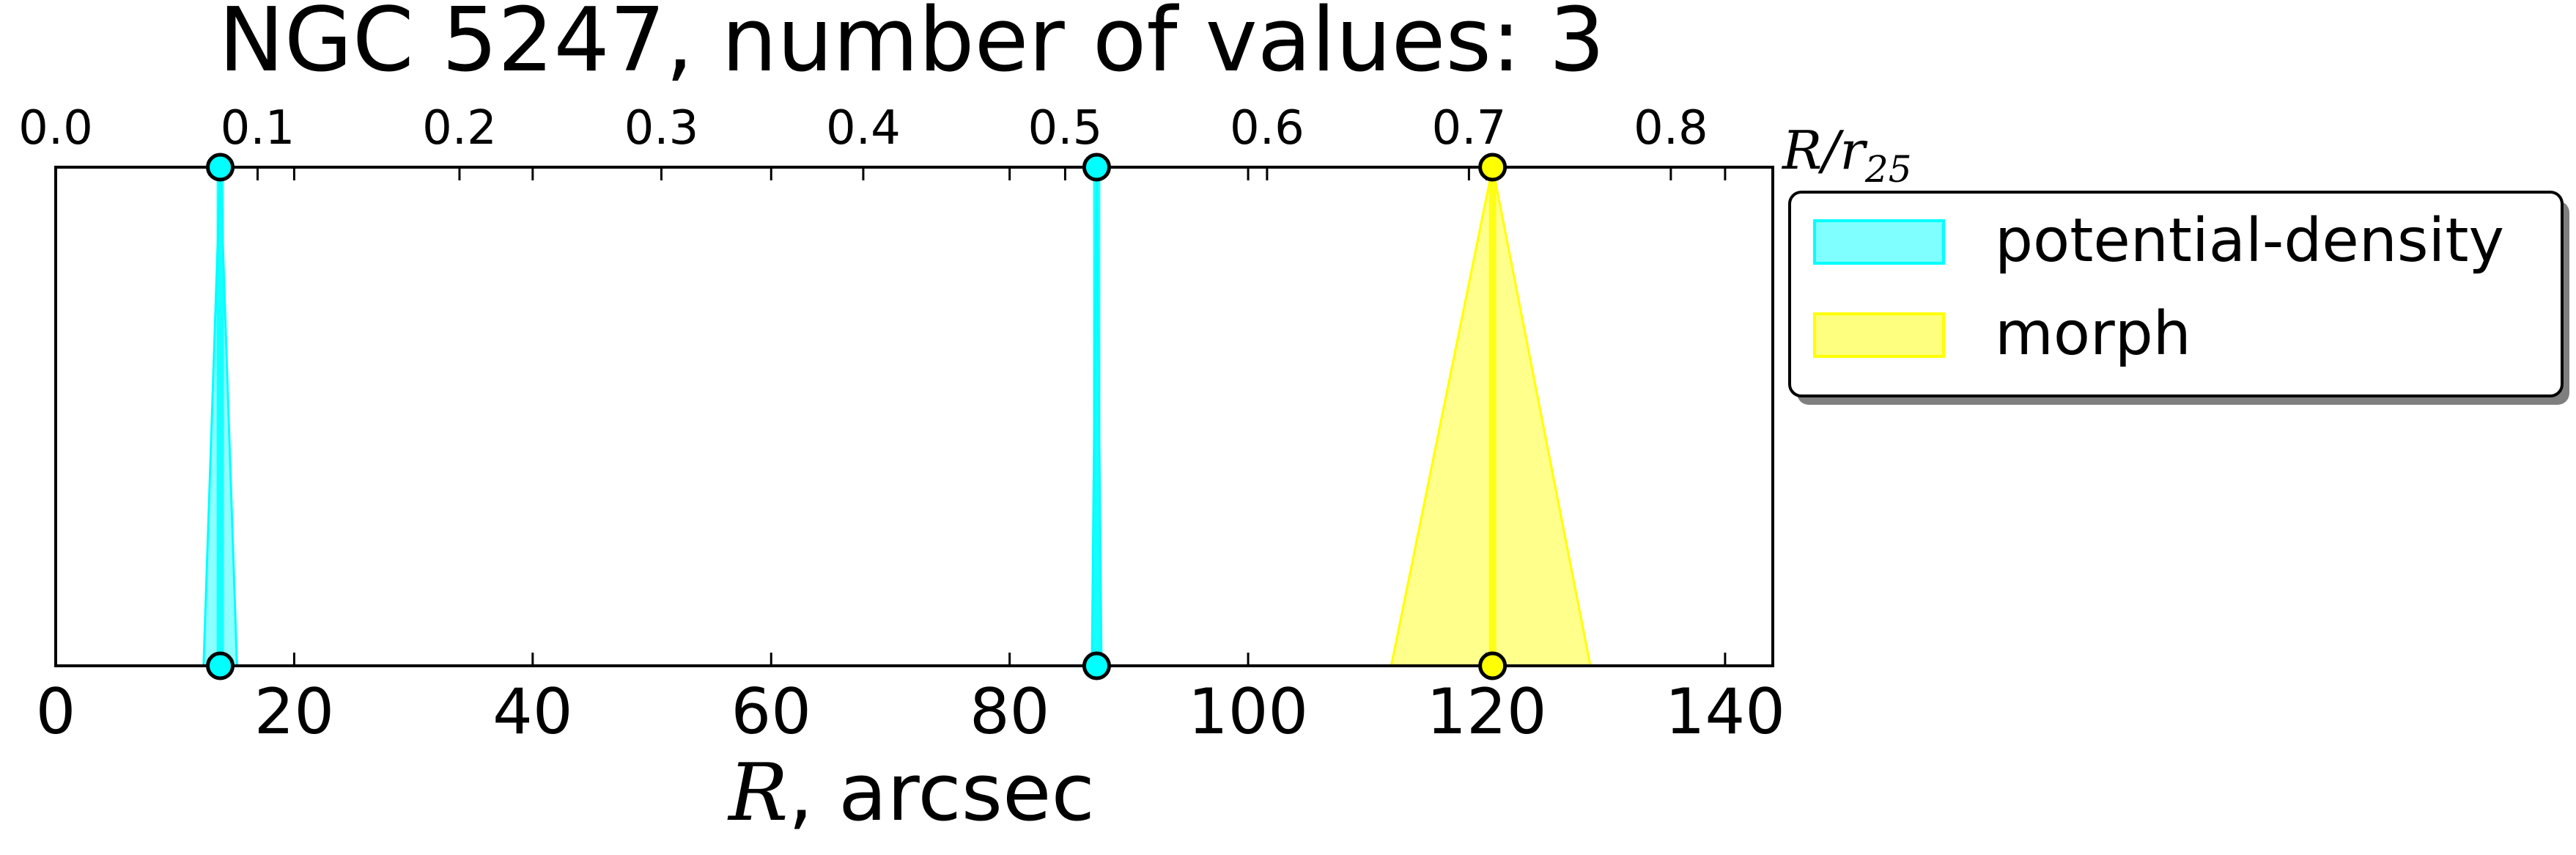  What do you see at coordinates (1065, 128) in the screenshot?
I see `x2-tick-label: 0.5` at bounding box center [1065, 128].